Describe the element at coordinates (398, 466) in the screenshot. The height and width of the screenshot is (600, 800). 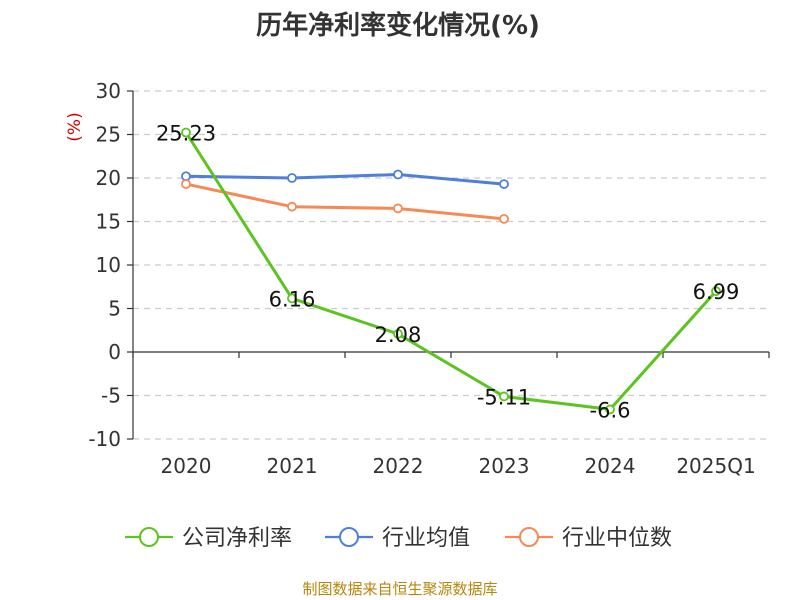
I see `x-tick-label: 2022` at that location.